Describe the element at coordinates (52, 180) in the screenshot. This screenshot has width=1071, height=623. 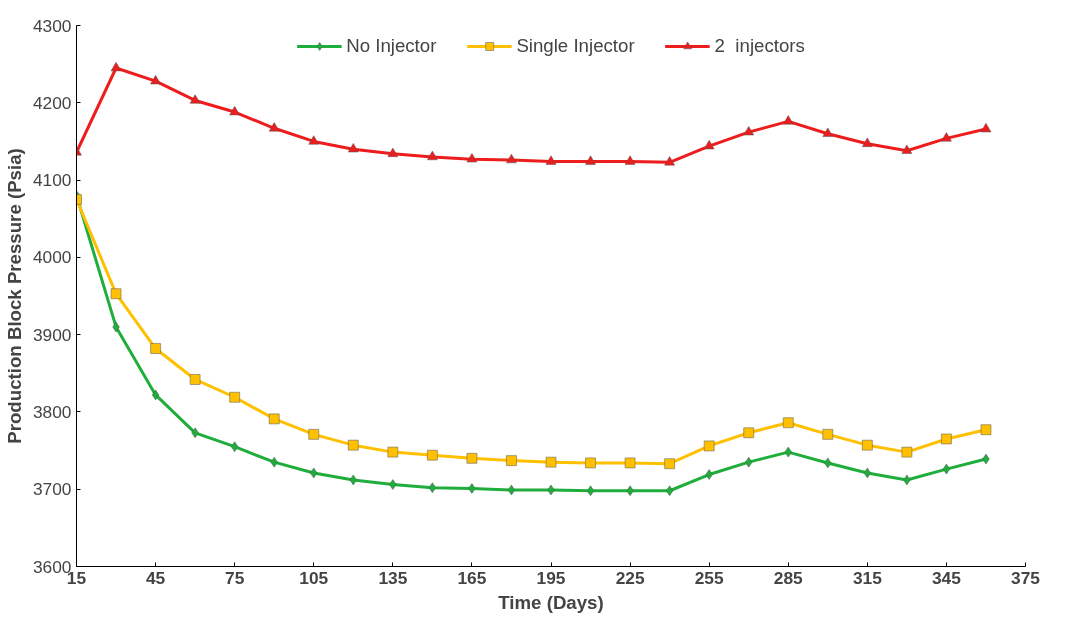
I see `y-tick-label: 4100` at that location.